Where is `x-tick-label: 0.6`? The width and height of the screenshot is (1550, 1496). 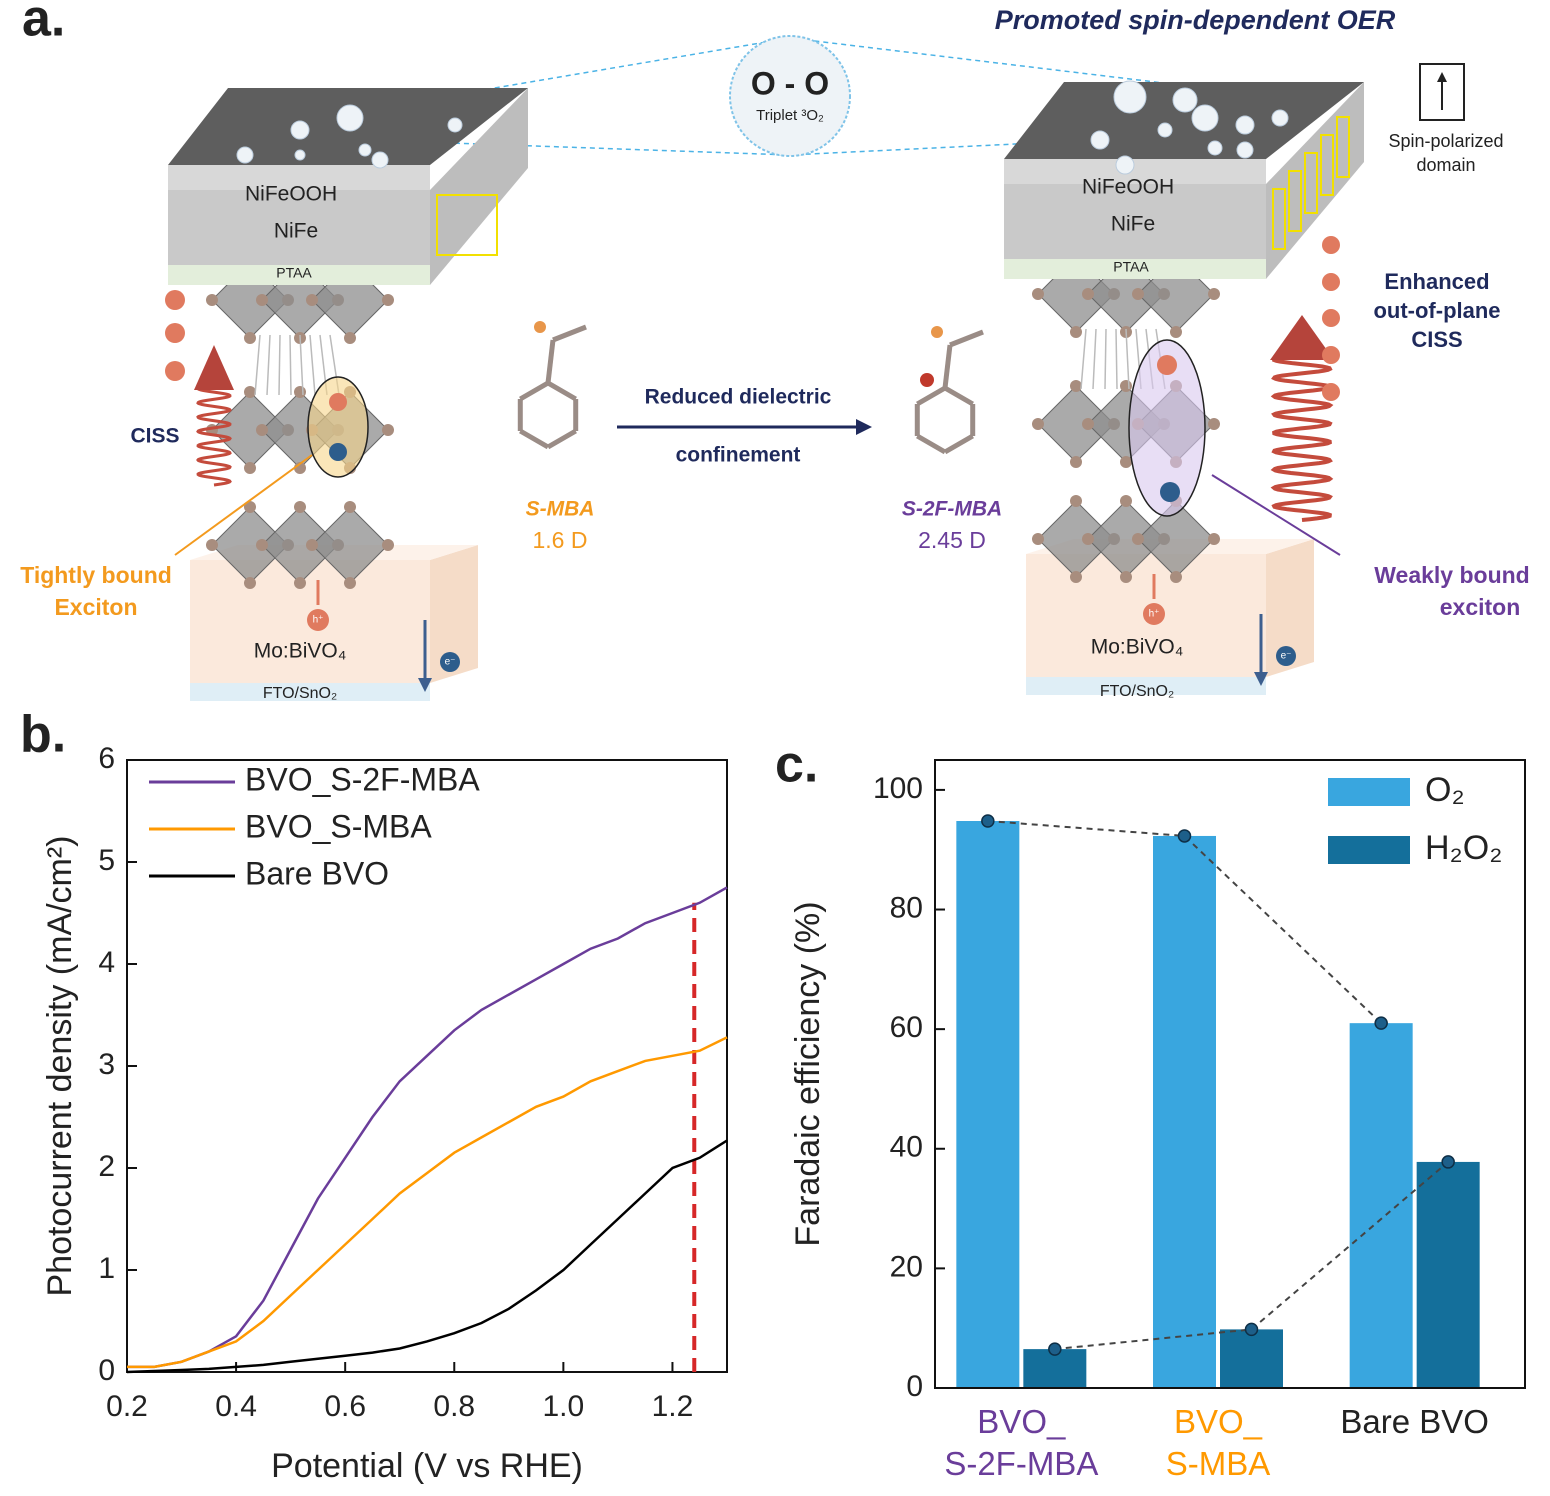 x-tick-label: 0.6 is located at coordinates (345, 1406).